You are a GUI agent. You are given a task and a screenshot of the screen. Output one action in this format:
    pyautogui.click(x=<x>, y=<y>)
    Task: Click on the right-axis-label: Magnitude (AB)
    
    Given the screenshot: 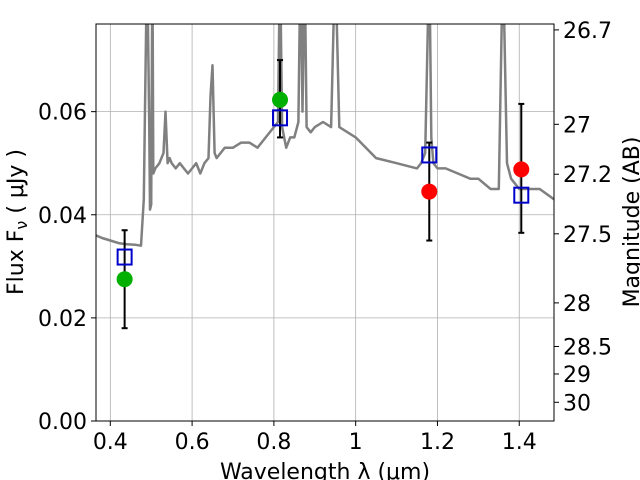 What is the action you would take?
    pyautogui.click(x=630, y=222)
    